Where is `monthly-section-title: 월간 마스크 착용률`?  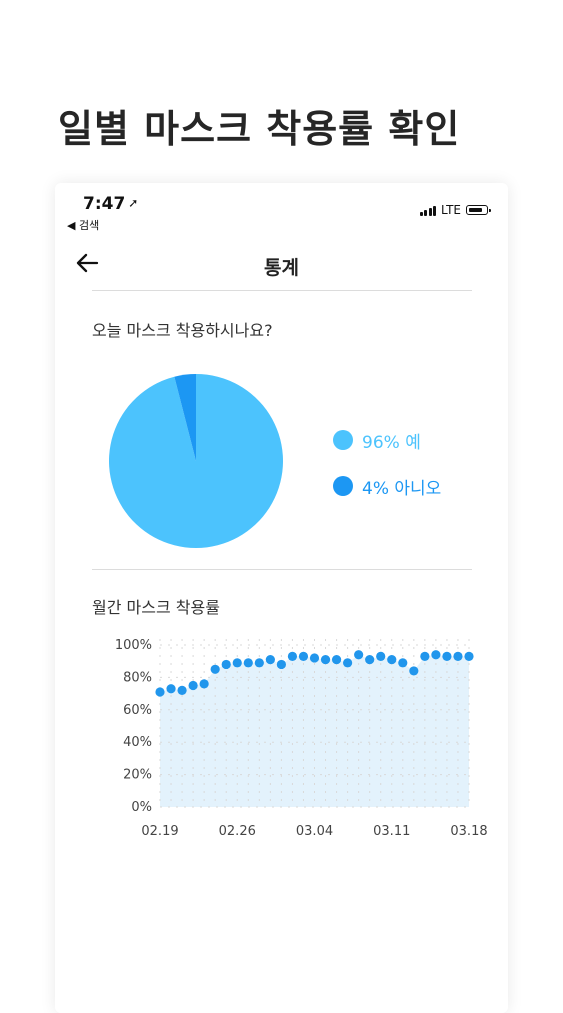 monthly-section-title: 월간 마스크 착용률 is located at coordinates (156, 607).